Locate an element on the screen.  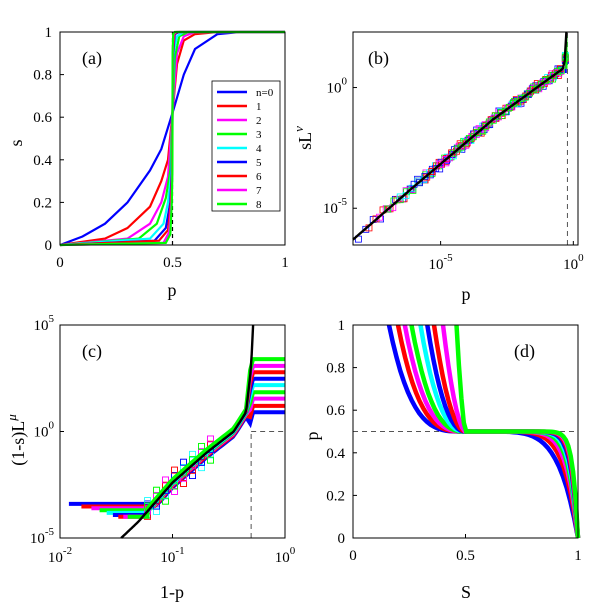
panel-a-label: (a) is located at coordinates (92, 58).